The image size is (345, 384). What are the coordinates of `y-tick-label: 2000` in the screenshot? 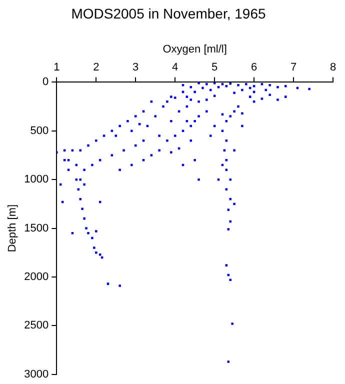 It's located at (36, 277).